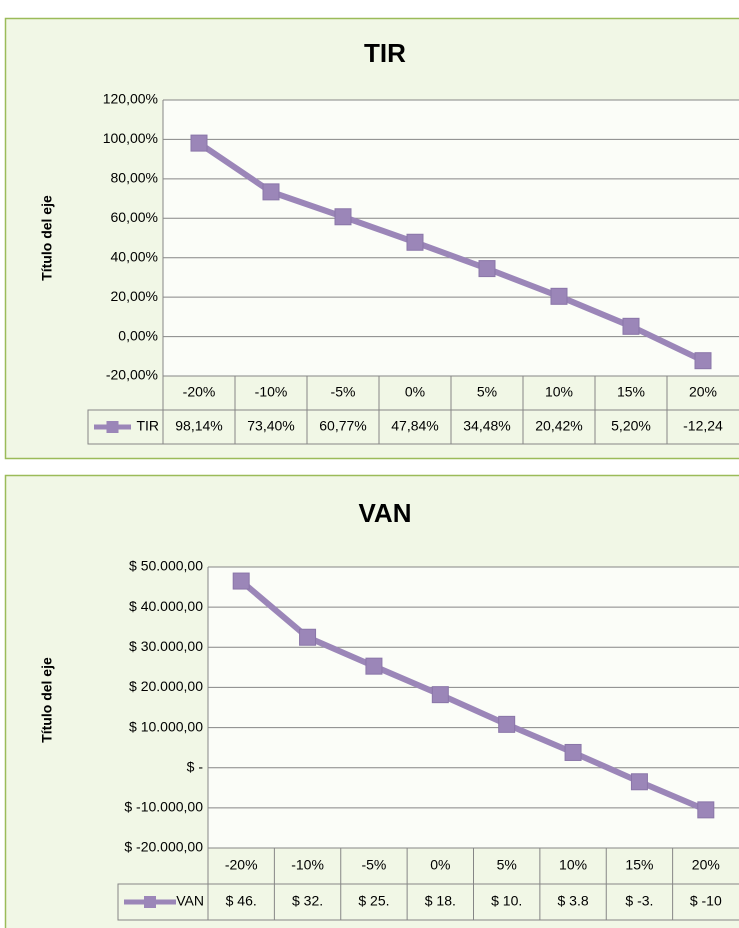 The width and height of the screenshot is (739, 928). Describe the element at coordinates (270, 426) in the screenshot. I see `data-label: 73,40%` at that location.